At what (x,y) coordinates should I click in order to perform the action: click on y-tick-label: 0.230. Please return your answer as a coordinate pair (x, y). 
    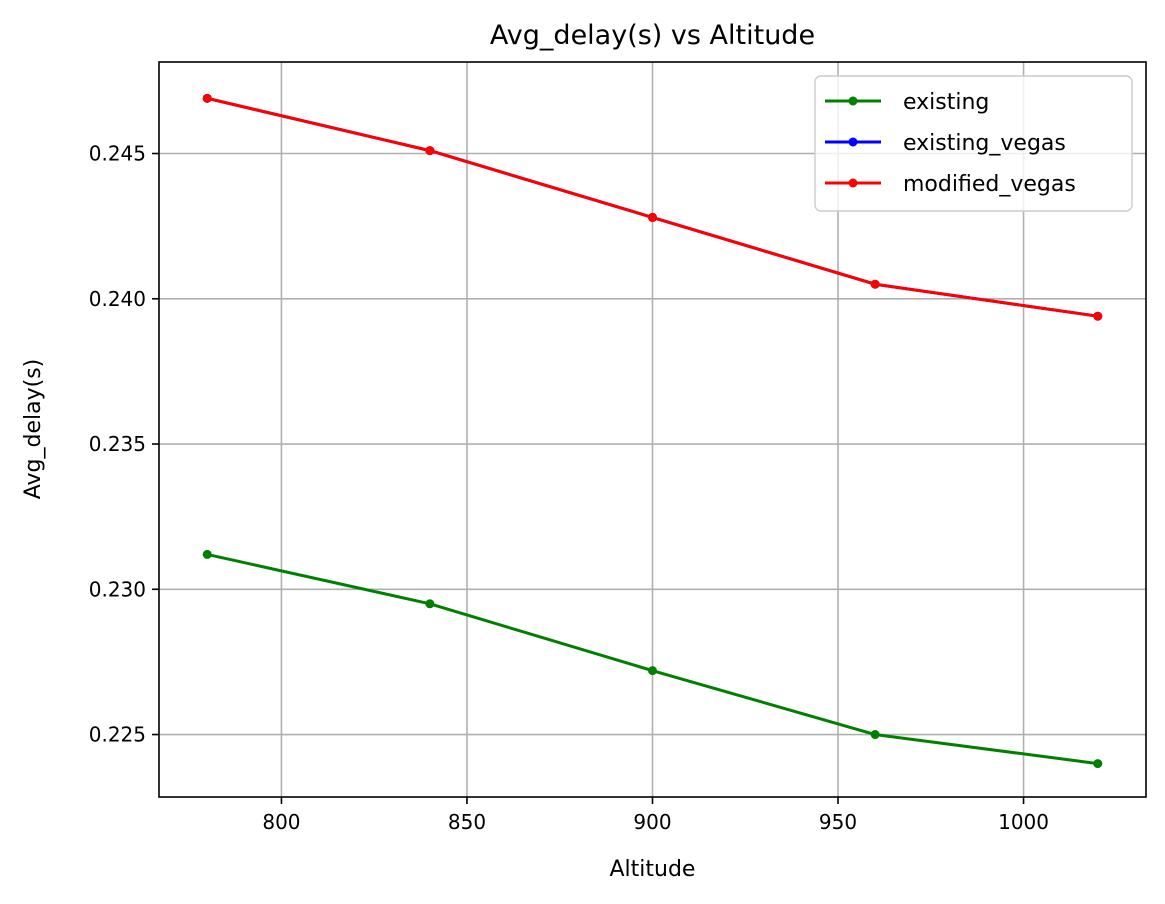
    Looking at the image, I should click on (117, 589).